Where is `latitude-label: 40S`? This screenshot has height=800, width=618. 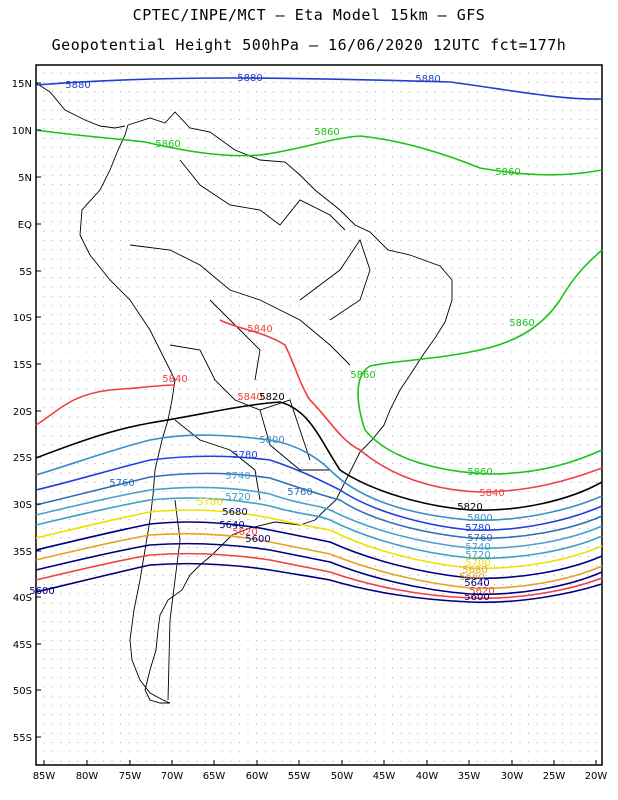 latitude-label: 40S is located at coordinates (22, 598).